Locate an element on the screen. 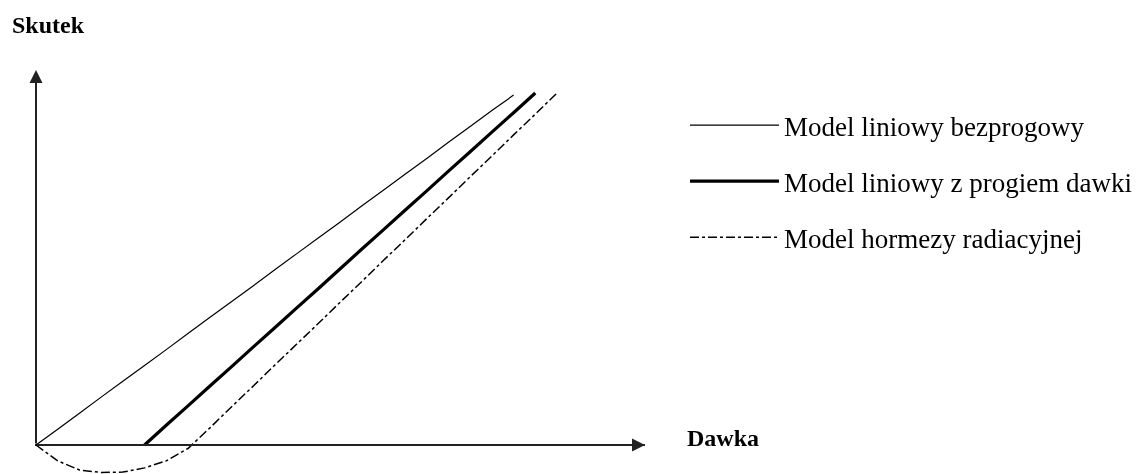 Image resolution: width=1148 pixels, height=474 pixels. legend-label: Model liniowy bezprogowy is located at coordinates (934, 126).